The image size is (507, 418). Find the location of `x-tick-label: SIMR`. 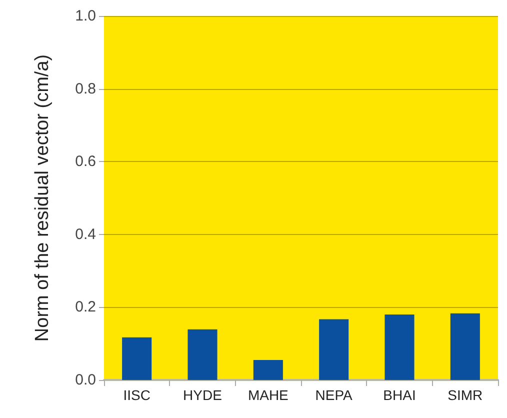

x-tick-label: SIMR is located at coordinates (465, 395).